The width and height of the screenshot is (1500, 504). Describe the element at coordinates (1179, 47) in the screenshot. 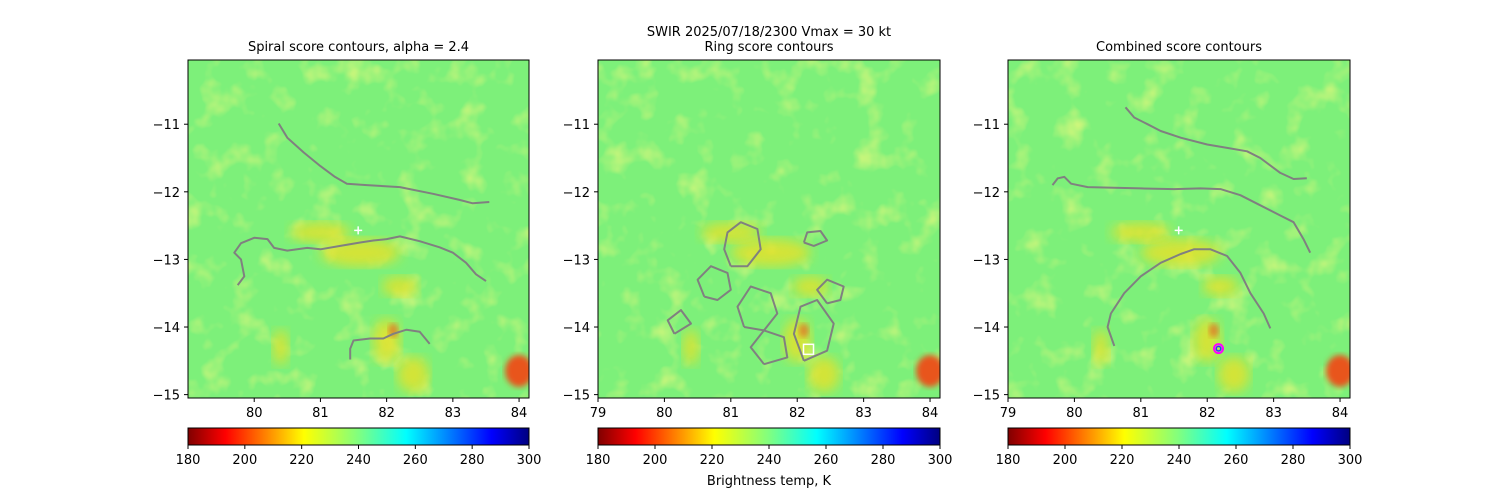

I see `panel-title: Combined score contours` at that location.